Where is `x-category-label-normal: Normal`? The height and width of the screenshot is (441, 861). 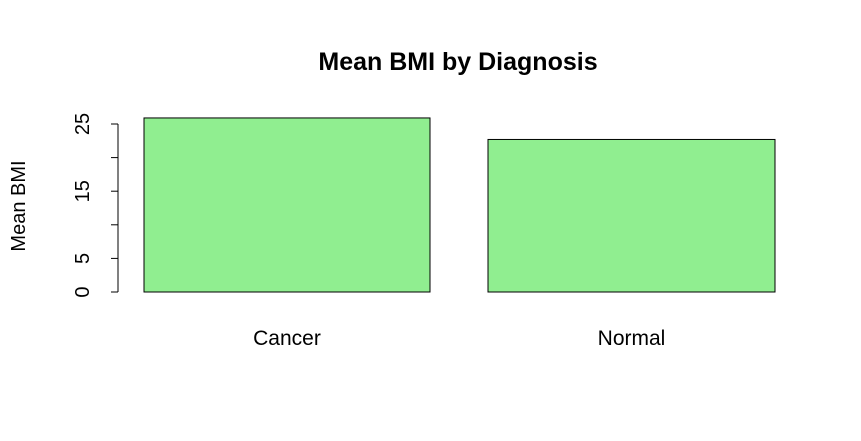
x-category-label-normal: Normal is located at coordinates (632, 338).